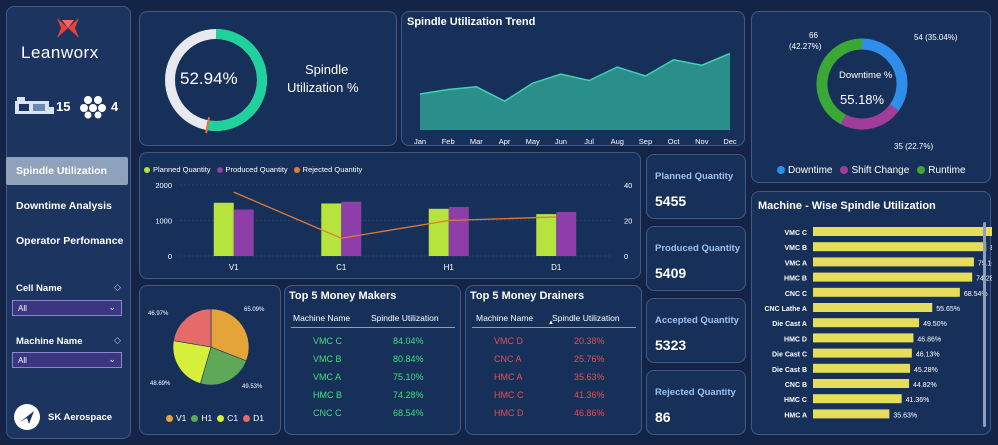  What do you see at coordinates (253, 418) in the screenshot?
I see `legend-d1: D1` at bounding box center [253, 418].